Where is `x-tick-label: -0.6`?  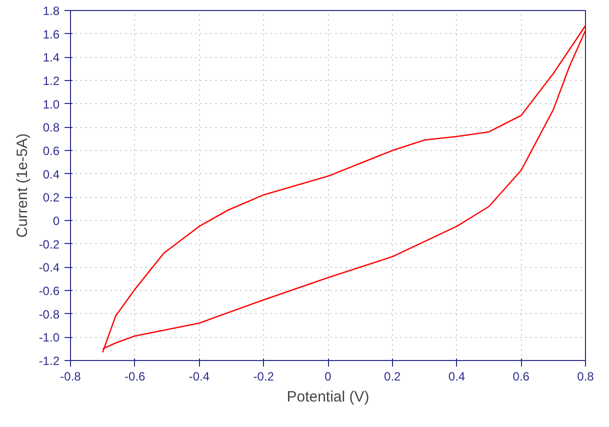
x-tick-label: -0.6 is located at coordinates (135, 377).